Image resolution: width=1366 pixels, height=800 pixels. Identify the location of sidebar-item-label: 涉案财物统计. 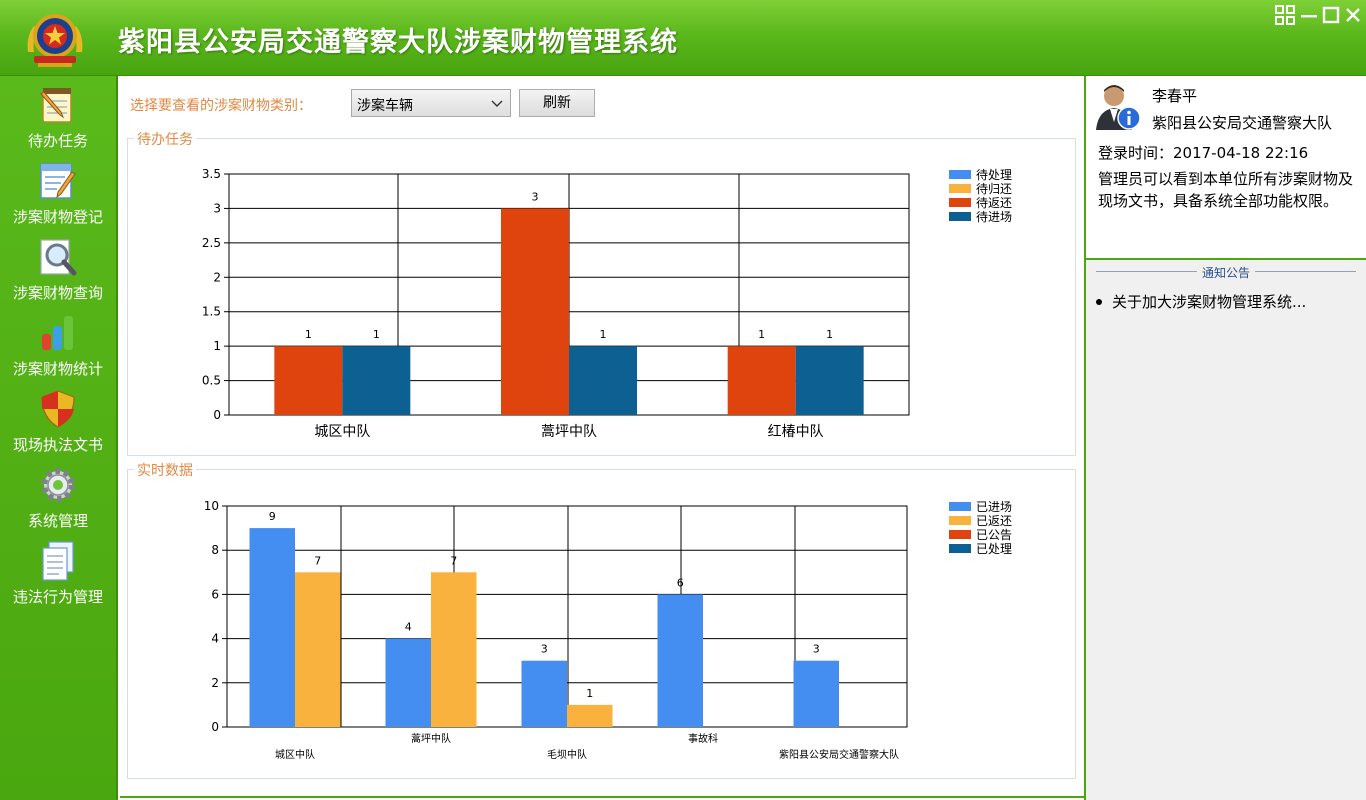
(57, 369).